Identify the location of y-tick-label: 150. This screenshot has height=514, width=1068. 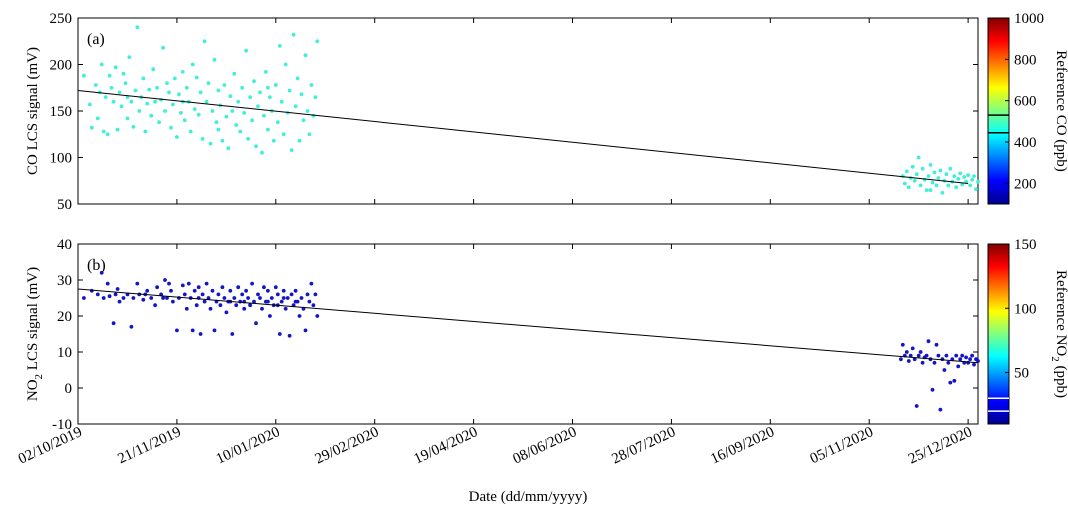
(61, 112).